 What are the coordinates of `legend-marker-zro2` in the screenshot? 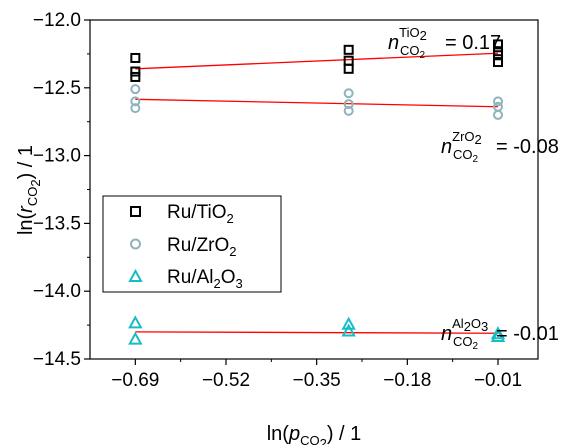 It's located at (135, 244).